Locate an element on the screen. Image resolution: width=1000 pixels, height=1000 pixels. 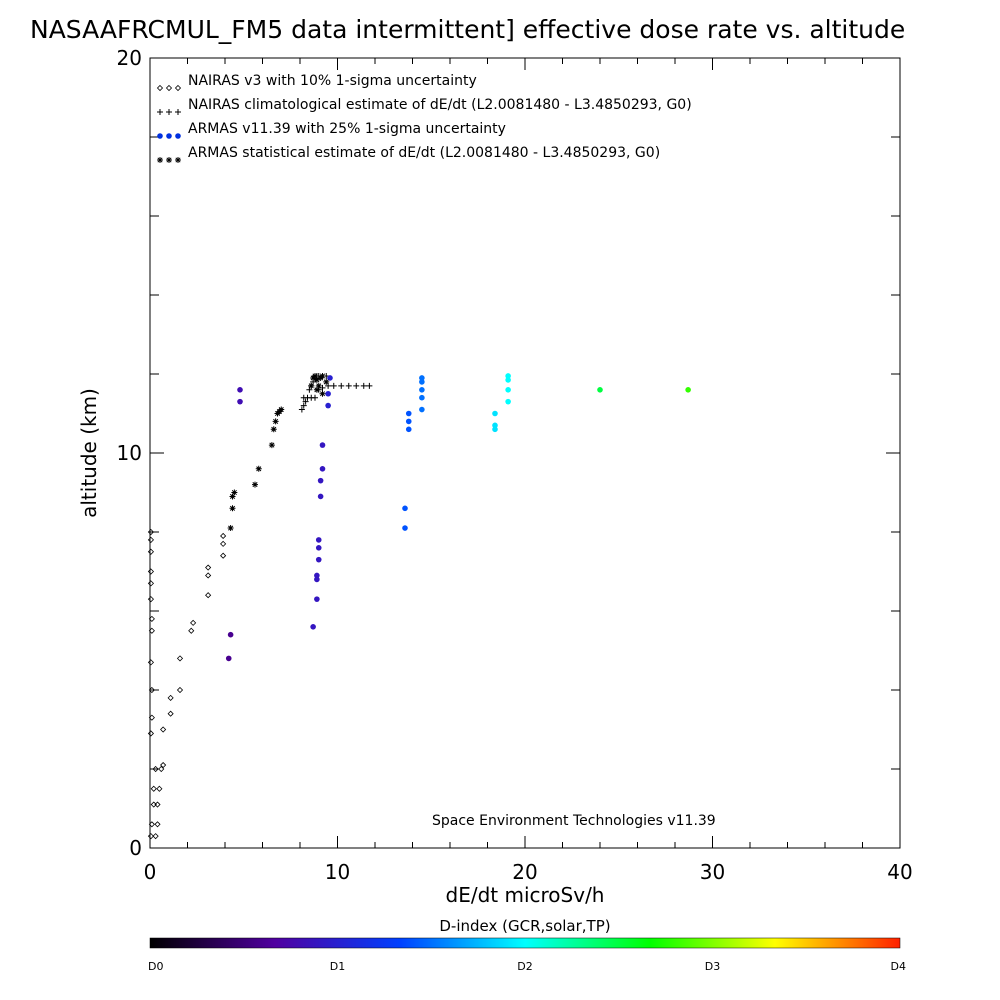
y-tick-label: 20 is located at coordinates (129, 58).